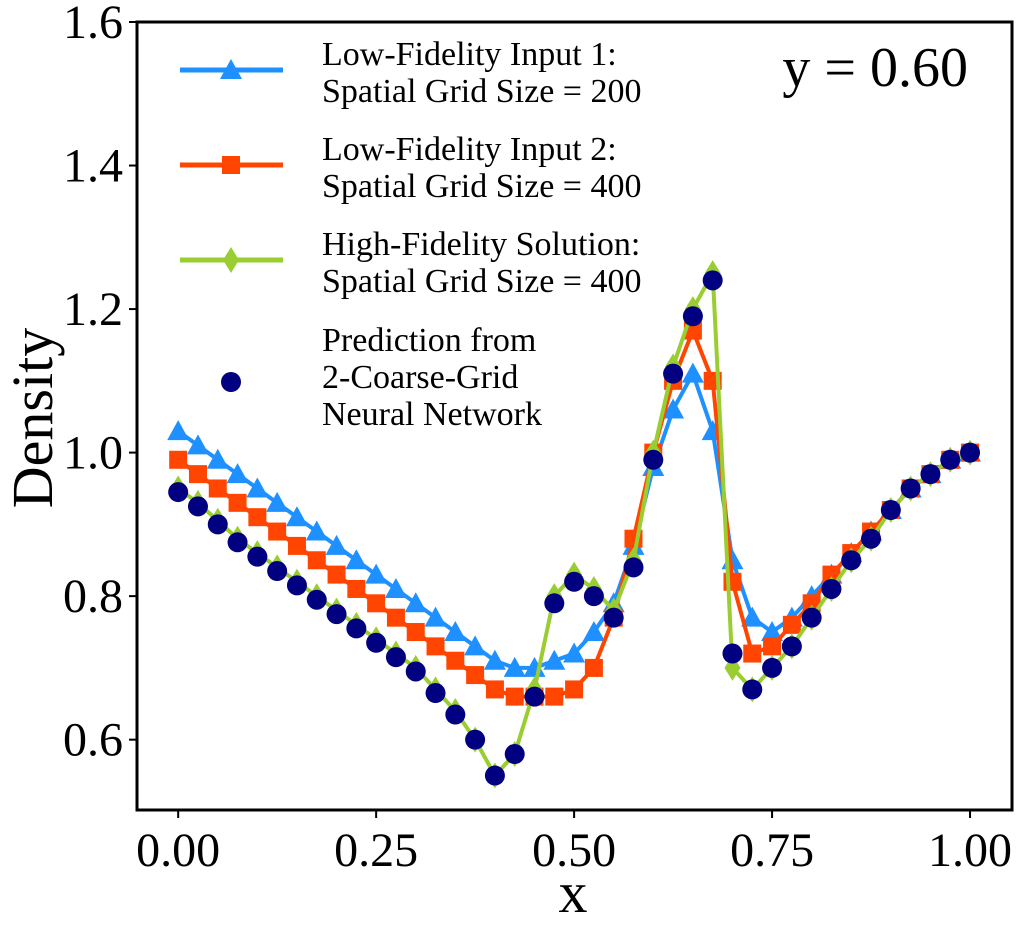 The image size is (1019, 930). Describe the element at coordinates (93, 166) in the screenshot. I see `y-tick-label: 1.4` at that location.